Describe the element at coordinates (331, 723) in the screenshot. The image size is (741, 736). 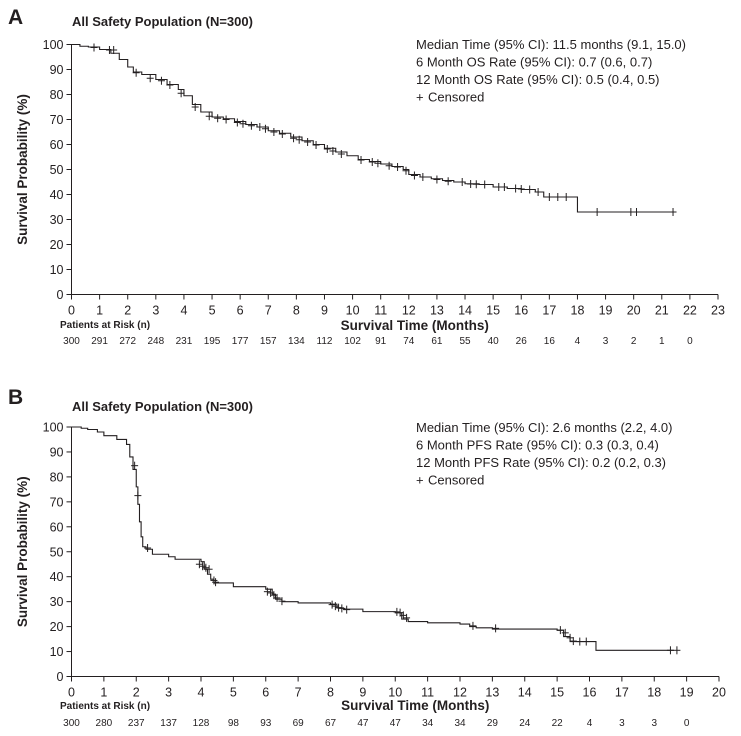
I see `at-risk-count: 67` at that location.